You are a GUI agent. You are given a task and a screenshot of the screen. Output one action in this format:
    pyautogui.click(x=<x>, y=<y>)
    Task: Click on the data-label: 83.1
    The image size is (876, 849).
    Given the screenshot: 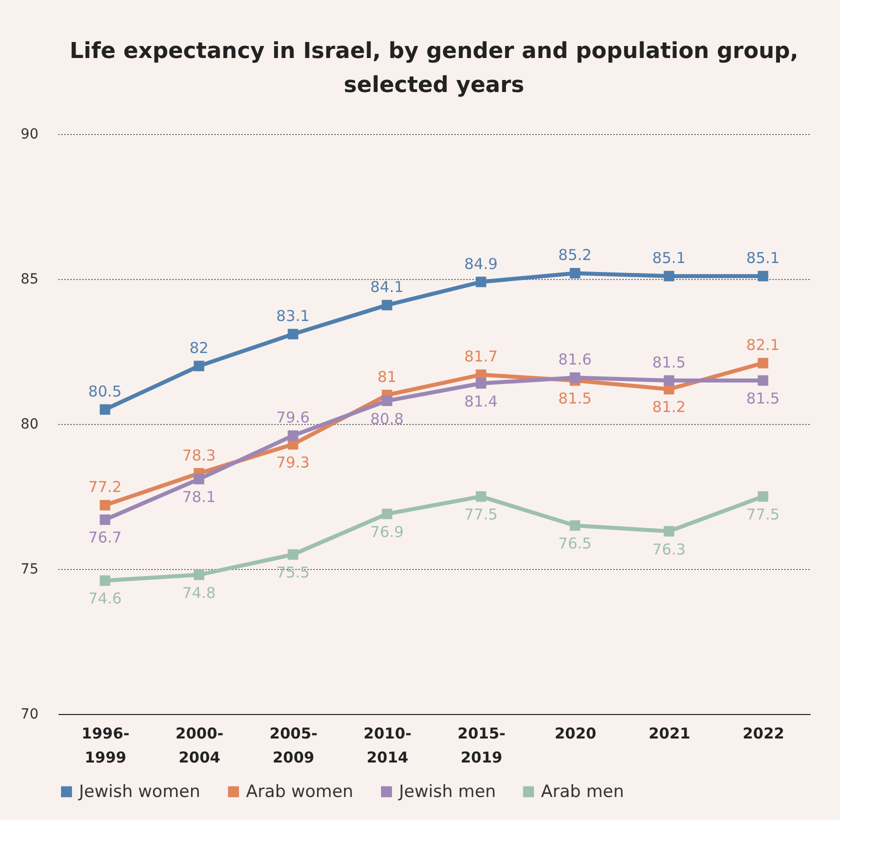 What is the action you would take?
    pyautogui.click(x=293, y=316)
    